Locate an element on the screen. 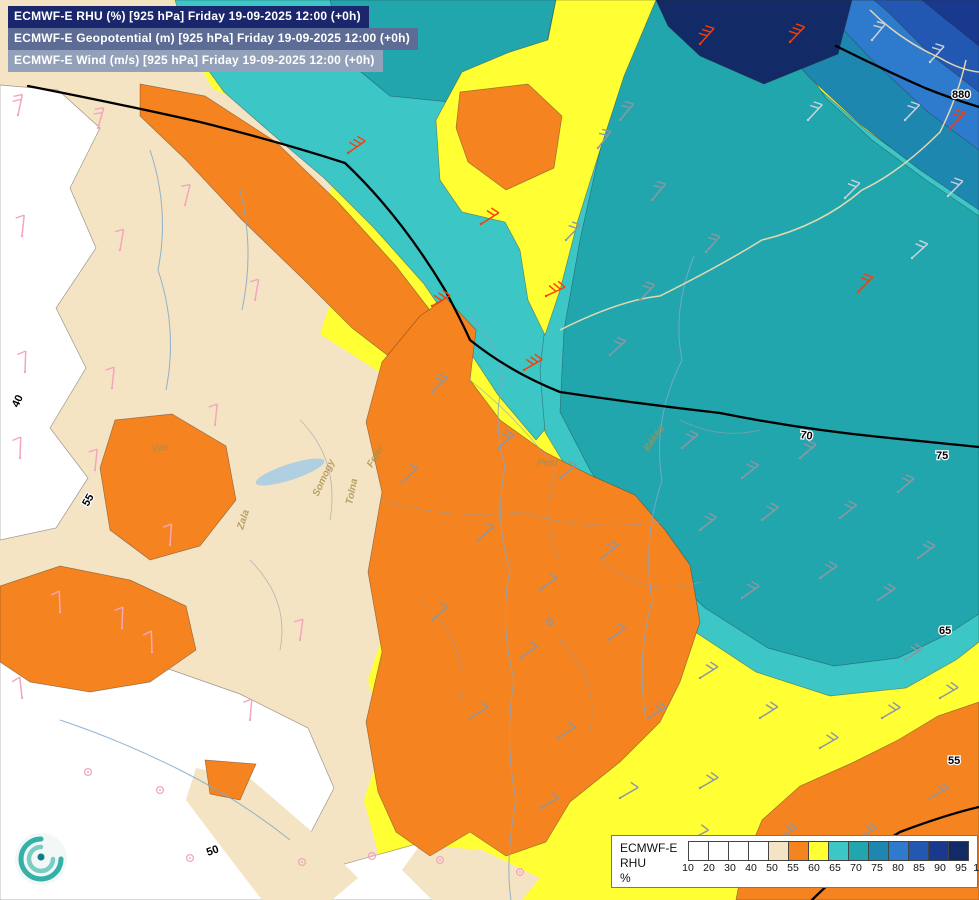 This screenshot has height=900, width=979. rh-region-tan-band-south is located at coordinates (272, 834).